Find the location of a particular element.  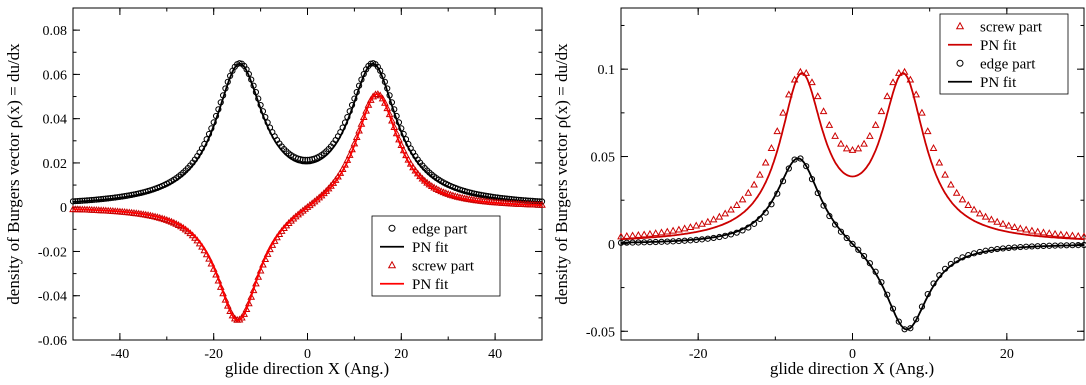

y-tick-label: 0.06 is located at coordinates (55, 75).